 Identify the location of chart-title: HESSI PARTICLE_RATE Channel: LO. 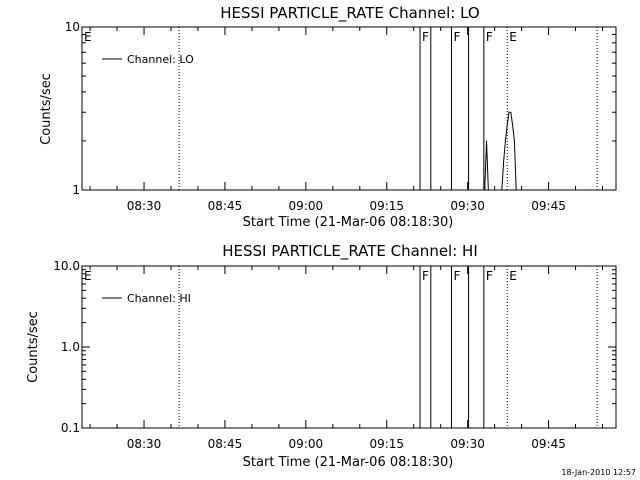
(349, 13).